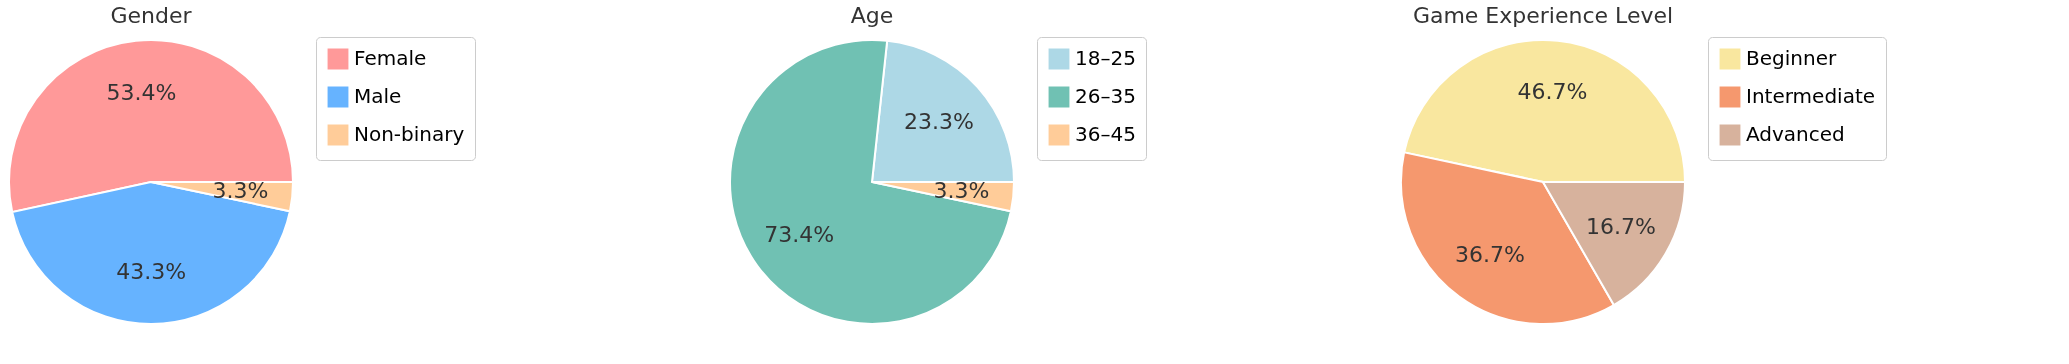 This screenshot has width=2069, height=364. I want to click on legend-label: 26–35, so click(1105, 96).